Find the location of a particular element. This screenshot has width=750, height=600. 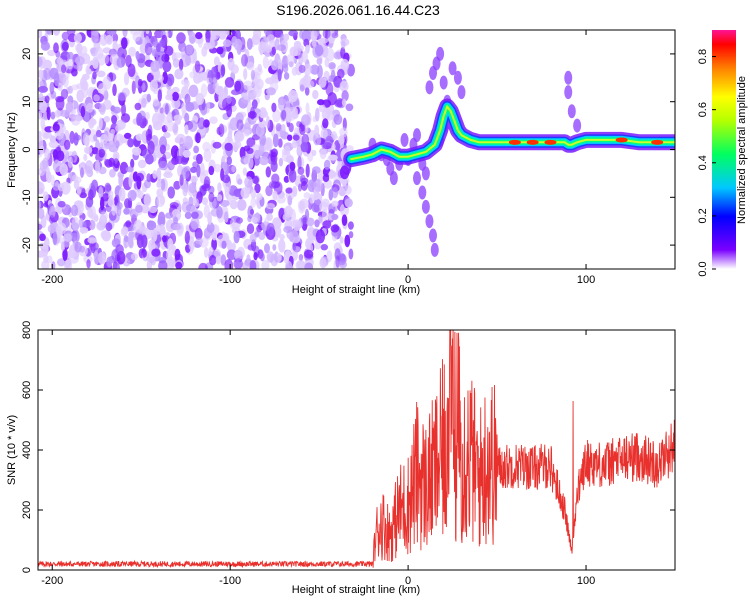

spectrogram-x-tick-label: -100 is located at coordinates (230, 280).